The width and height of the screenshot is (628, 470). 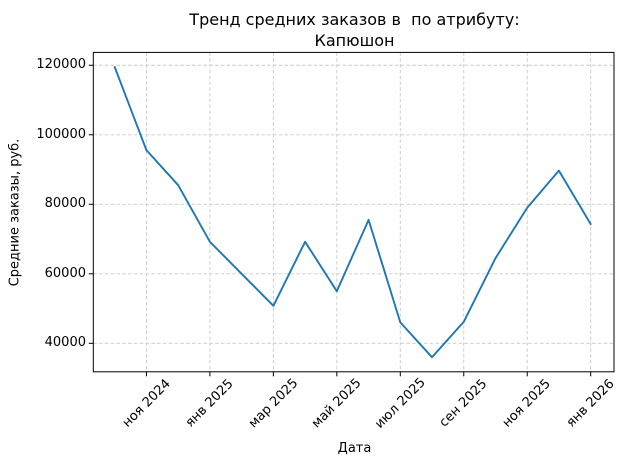 What do you see at coordinates (65, 204) in the screenshot?
I see `y-tick-label: 80000` at bounding box center [65, 204].